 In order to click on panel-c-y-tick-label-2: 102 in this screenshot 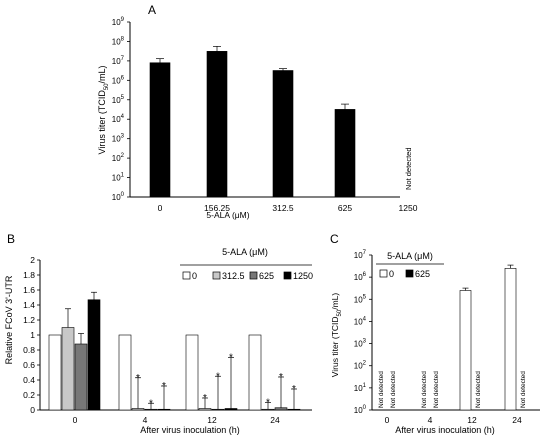, I will do `click(360, 366)`.